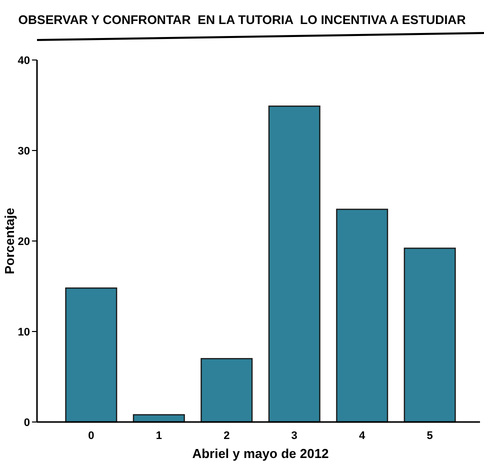 This screenshot has width=484, height=468. I want to click on y-tick-label: 10, so click(24, 332).